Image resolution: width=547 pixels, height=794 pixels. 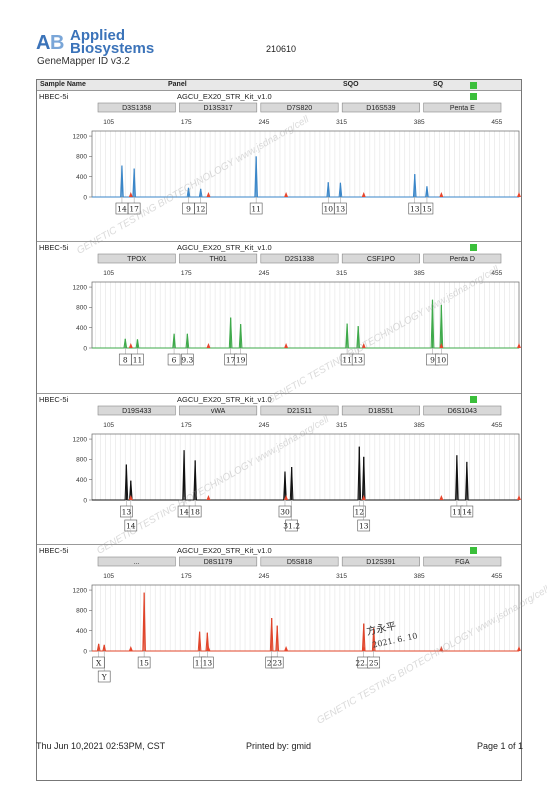 What do you see at coordinates (285, 512) in the screenshot?
I see `allele-label: 30` at bounding box center [285, 512].